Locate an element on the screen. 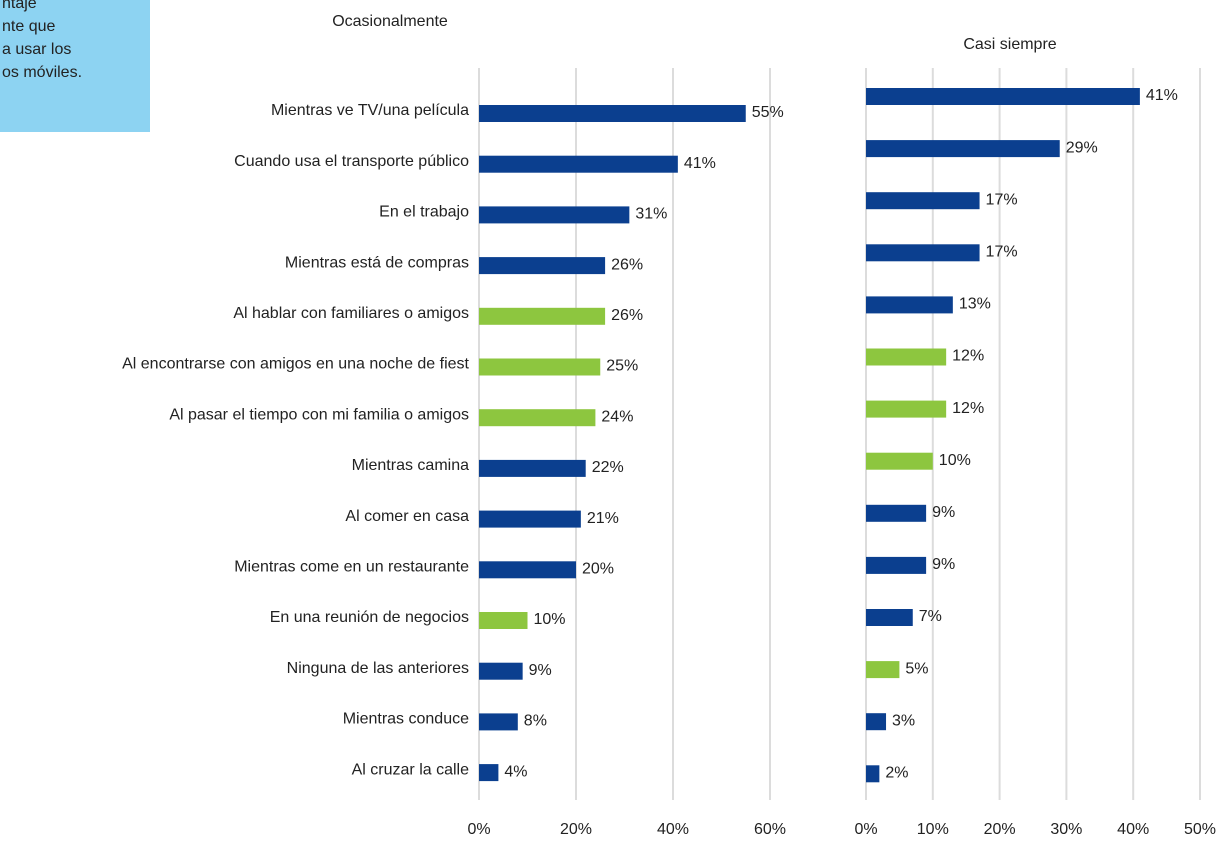 The image size is (1225, 842). value-label: 2% is located at coordinates (896, 773).